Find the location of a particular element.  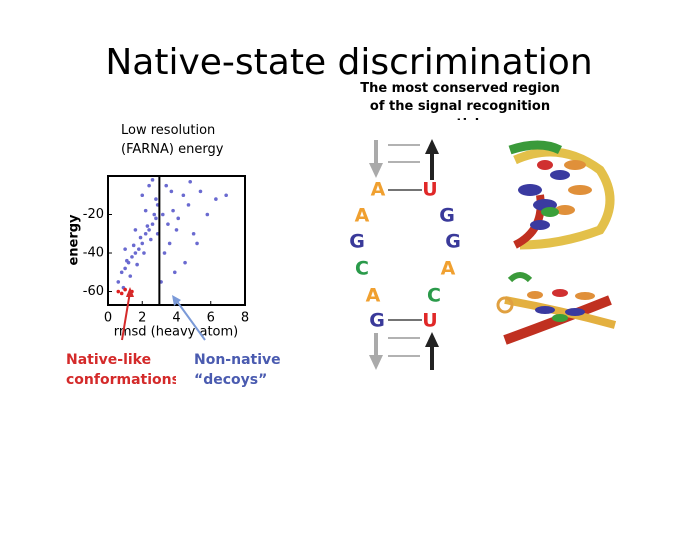

x-axis-label: rmsd (heavy atom) is located at coordinates (176, 332).